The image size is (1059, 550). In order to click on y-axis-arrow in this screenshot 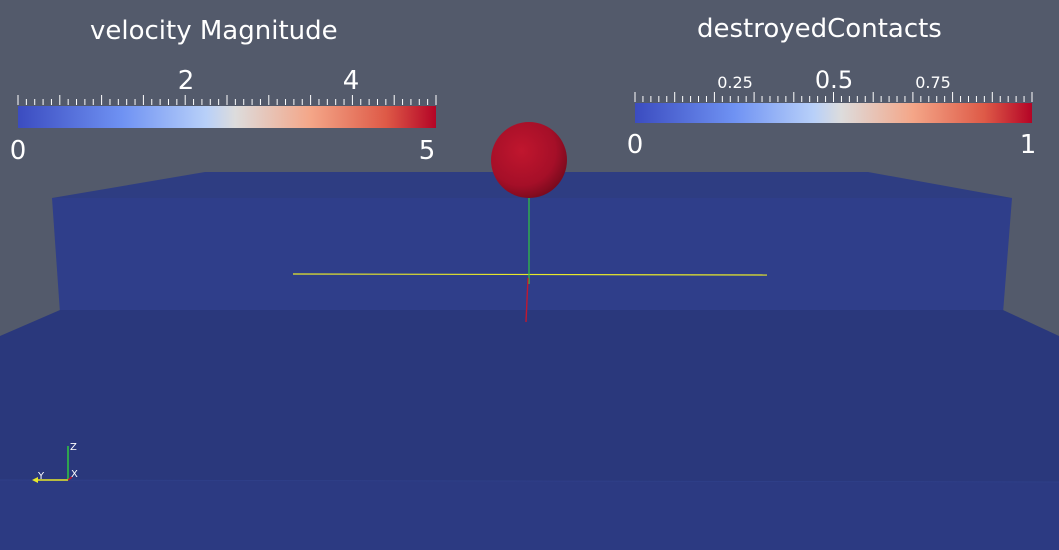, I will do `click(35, 480)`.